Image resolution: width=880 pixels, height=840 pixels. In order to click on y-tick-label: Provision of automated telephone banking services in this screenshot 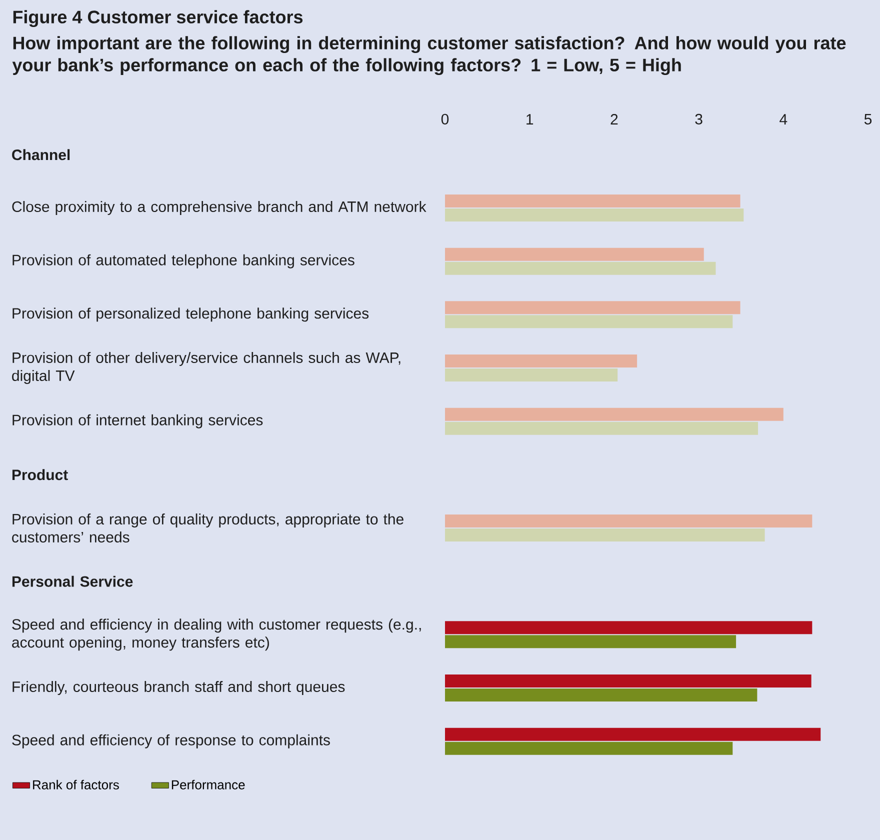, I will do `click(183, 261)`.